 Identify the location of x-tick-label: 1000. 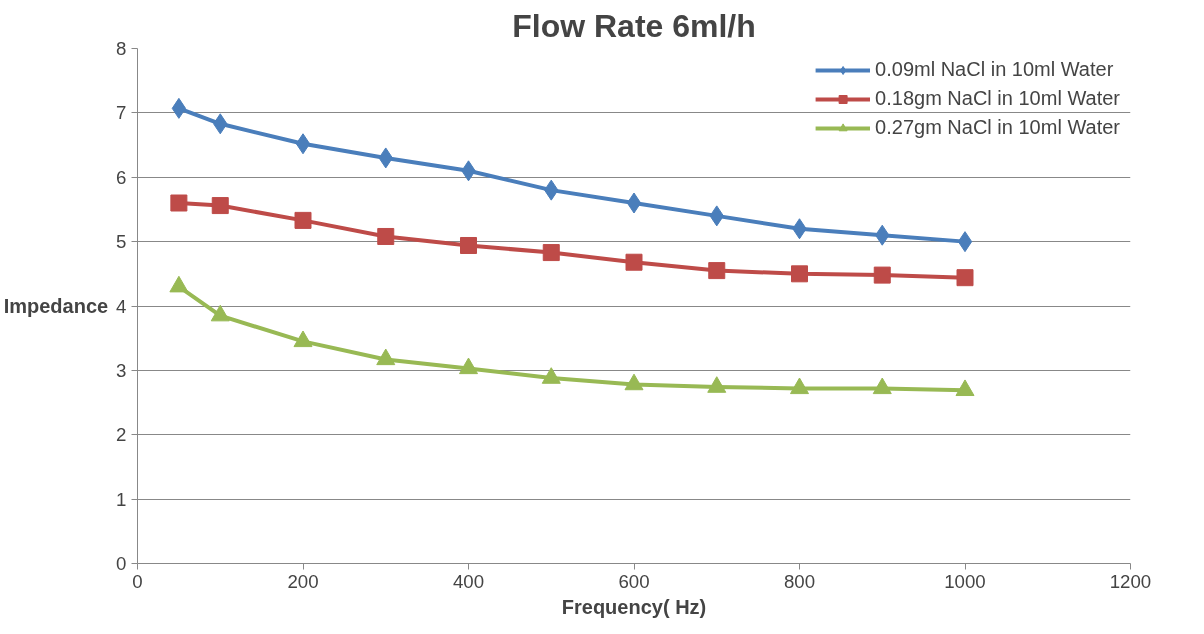
(965, 581).